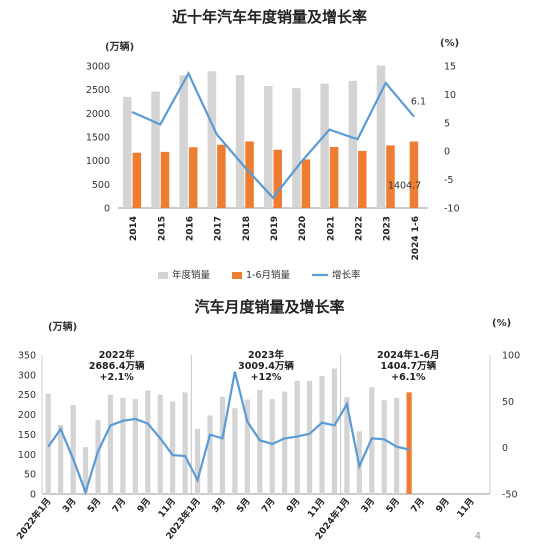  What do you see at coordinates (409, 443) in the screenshot?
I see `chart2-highlight-bar` at bounding box center [409, 443].